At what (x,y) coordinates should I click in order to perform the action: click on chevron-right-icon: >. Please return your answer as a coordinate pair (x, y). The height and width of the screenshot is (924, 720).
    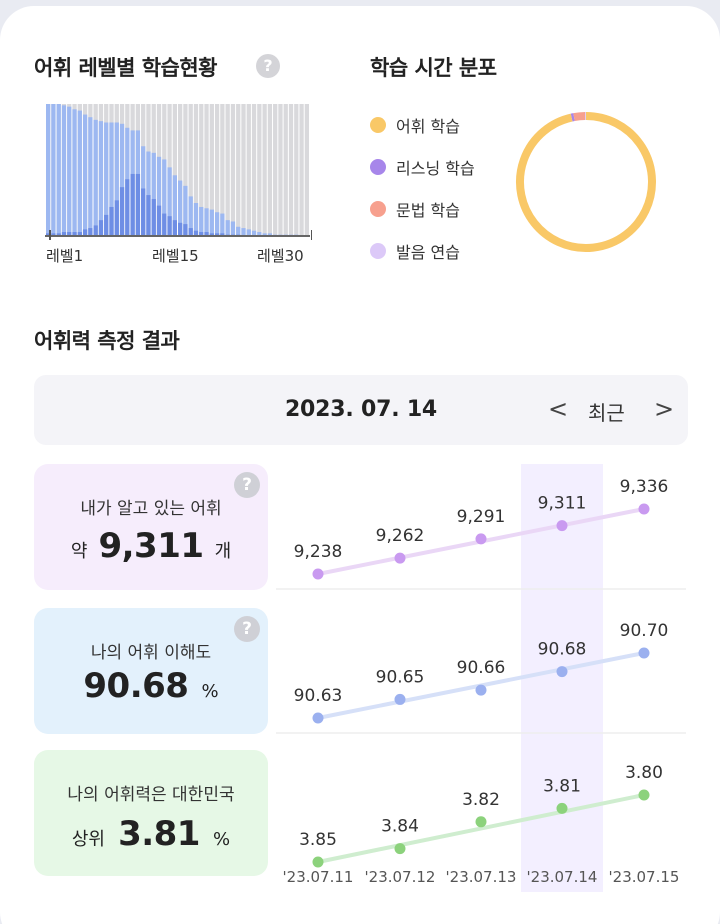
    Looking at the image, I should click on (664, 409).